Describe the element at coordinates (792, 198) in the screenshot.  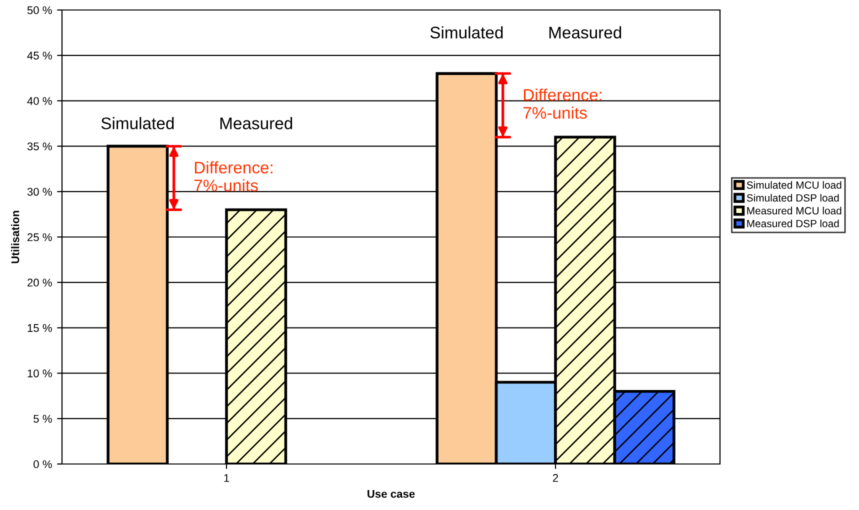
I see `legend-label: Simulated DSP load` at that location.